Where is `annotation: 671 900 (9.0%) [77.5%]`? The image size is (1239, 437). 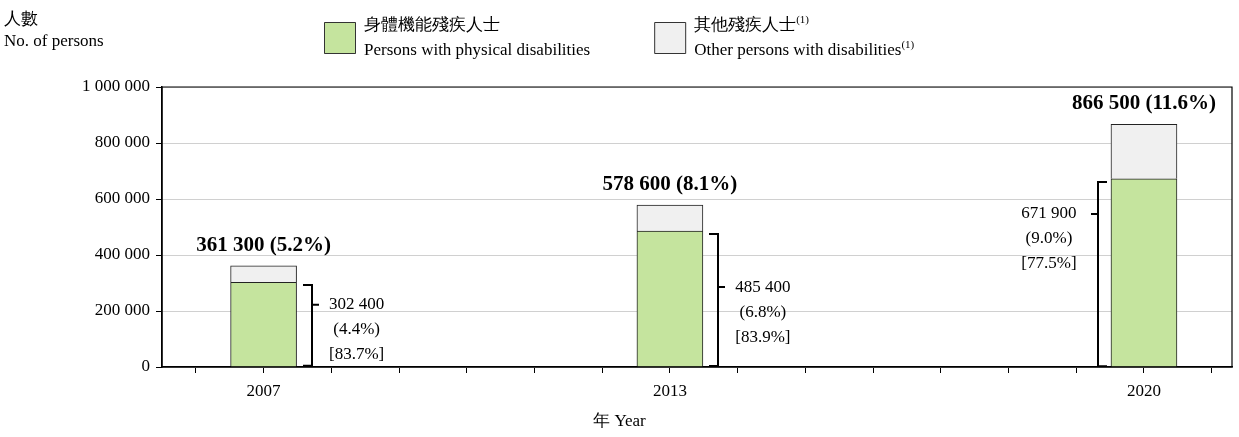
annotation: 671 900 (9.0%) [77.5%] is located at coordinates (1049, 238).